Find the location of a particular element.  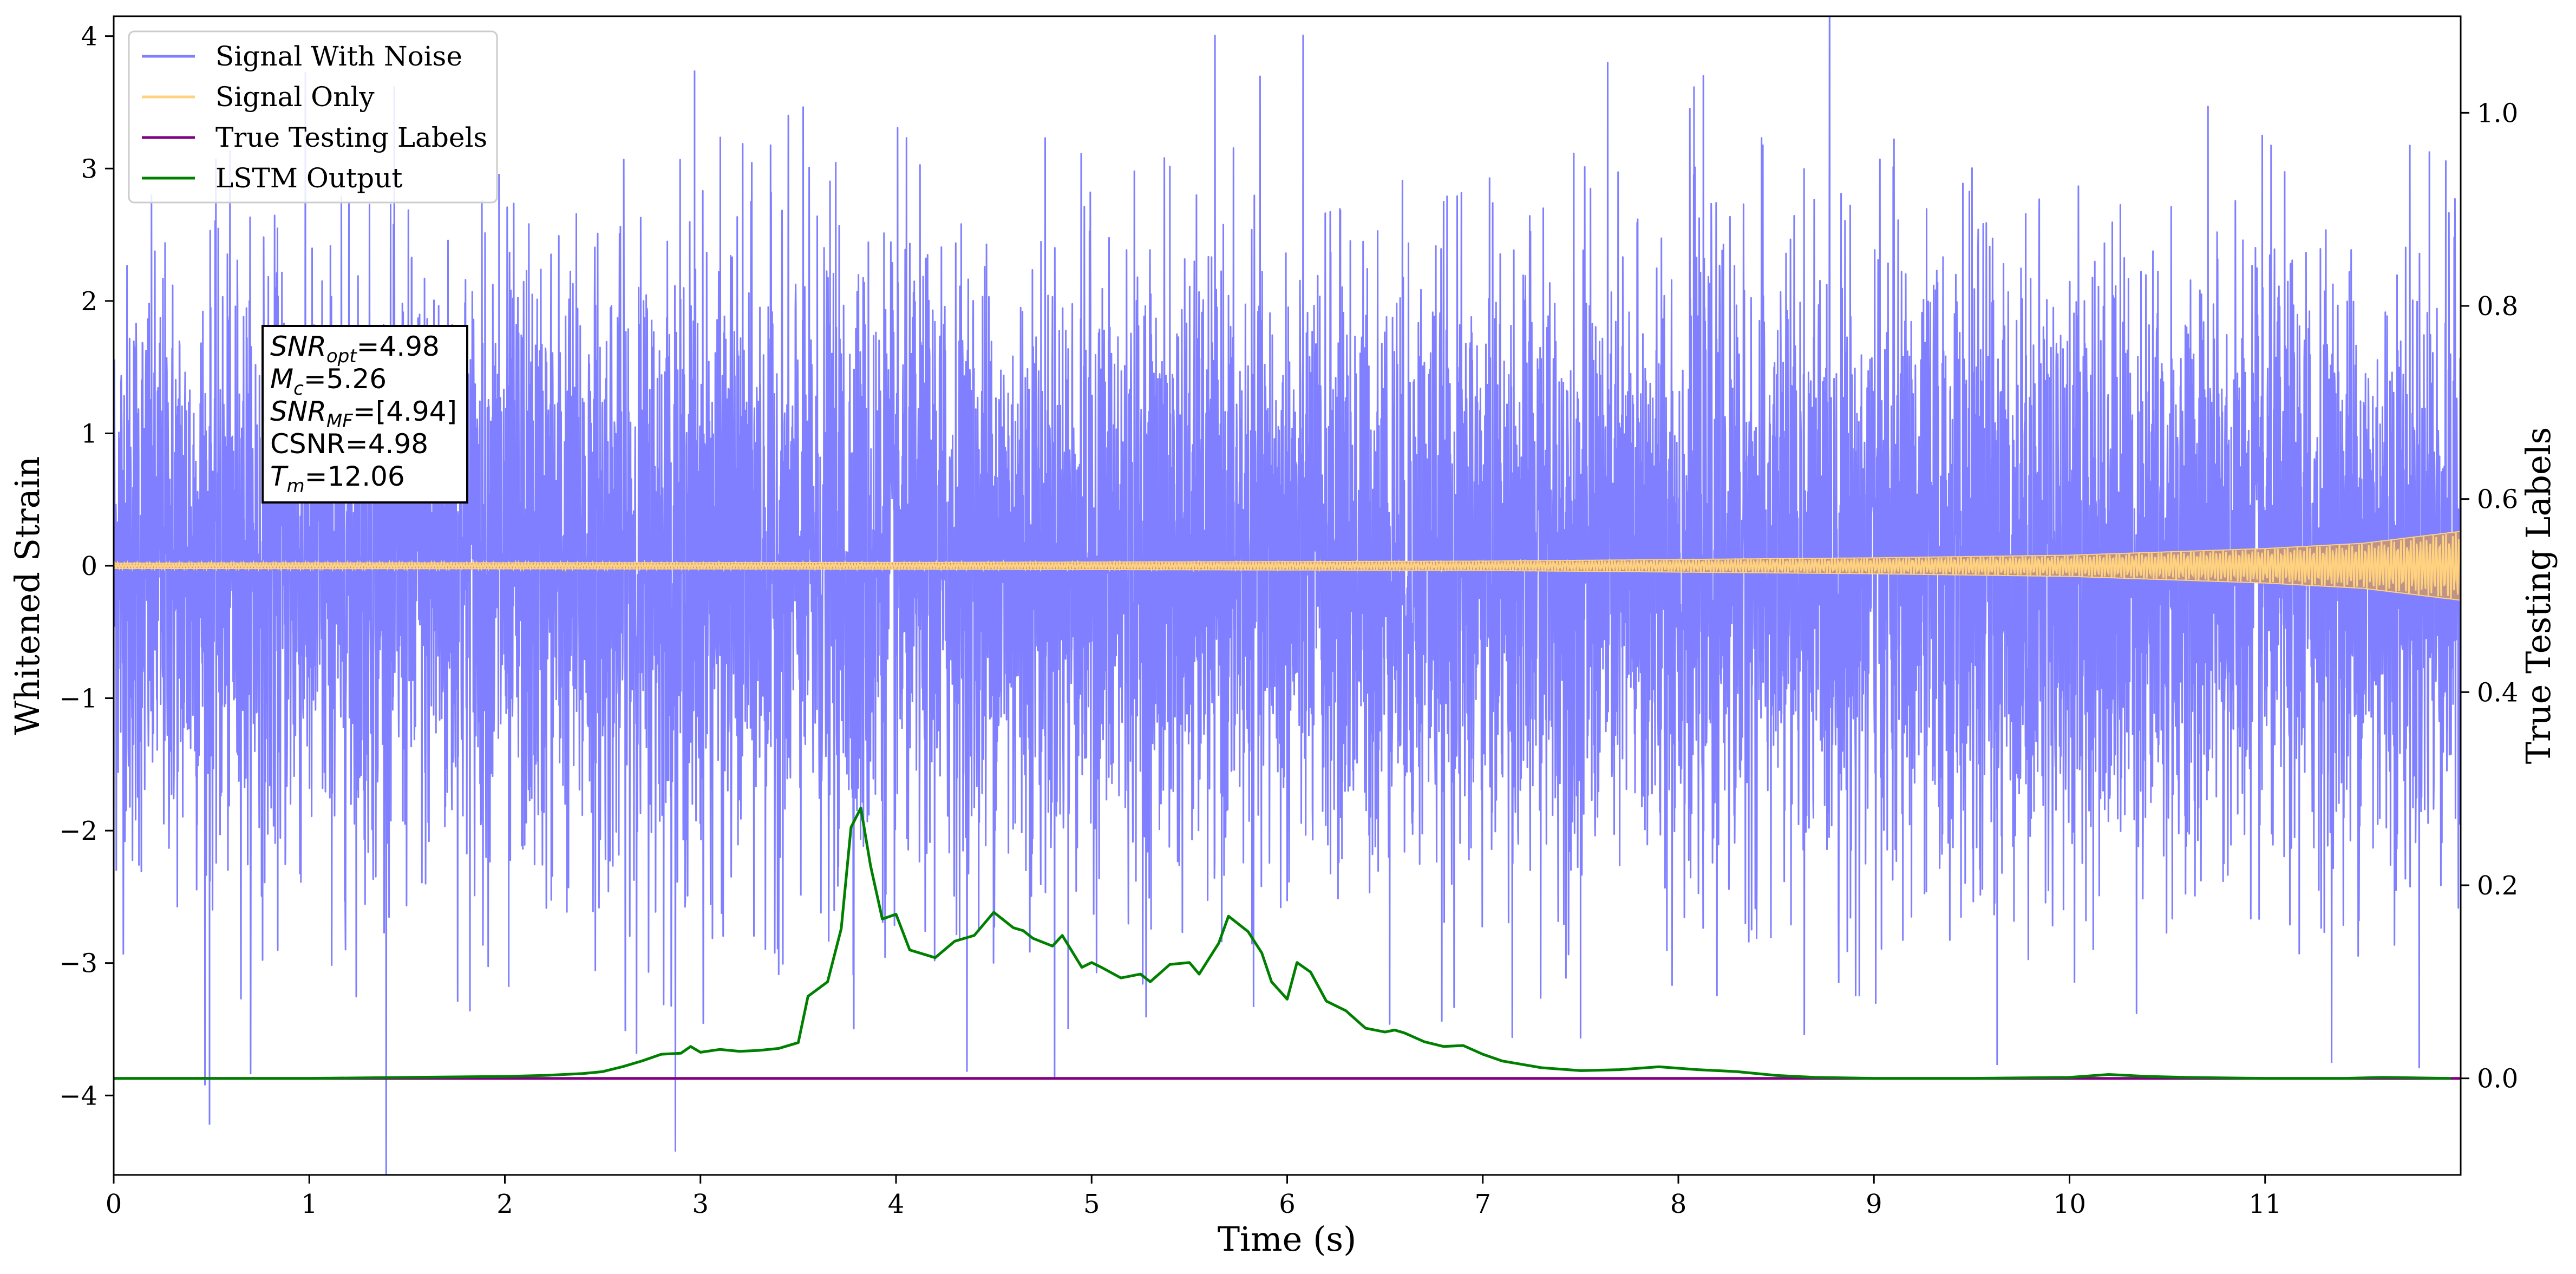

y-left-tick-label: −3 is located at coordinates (78, 964).